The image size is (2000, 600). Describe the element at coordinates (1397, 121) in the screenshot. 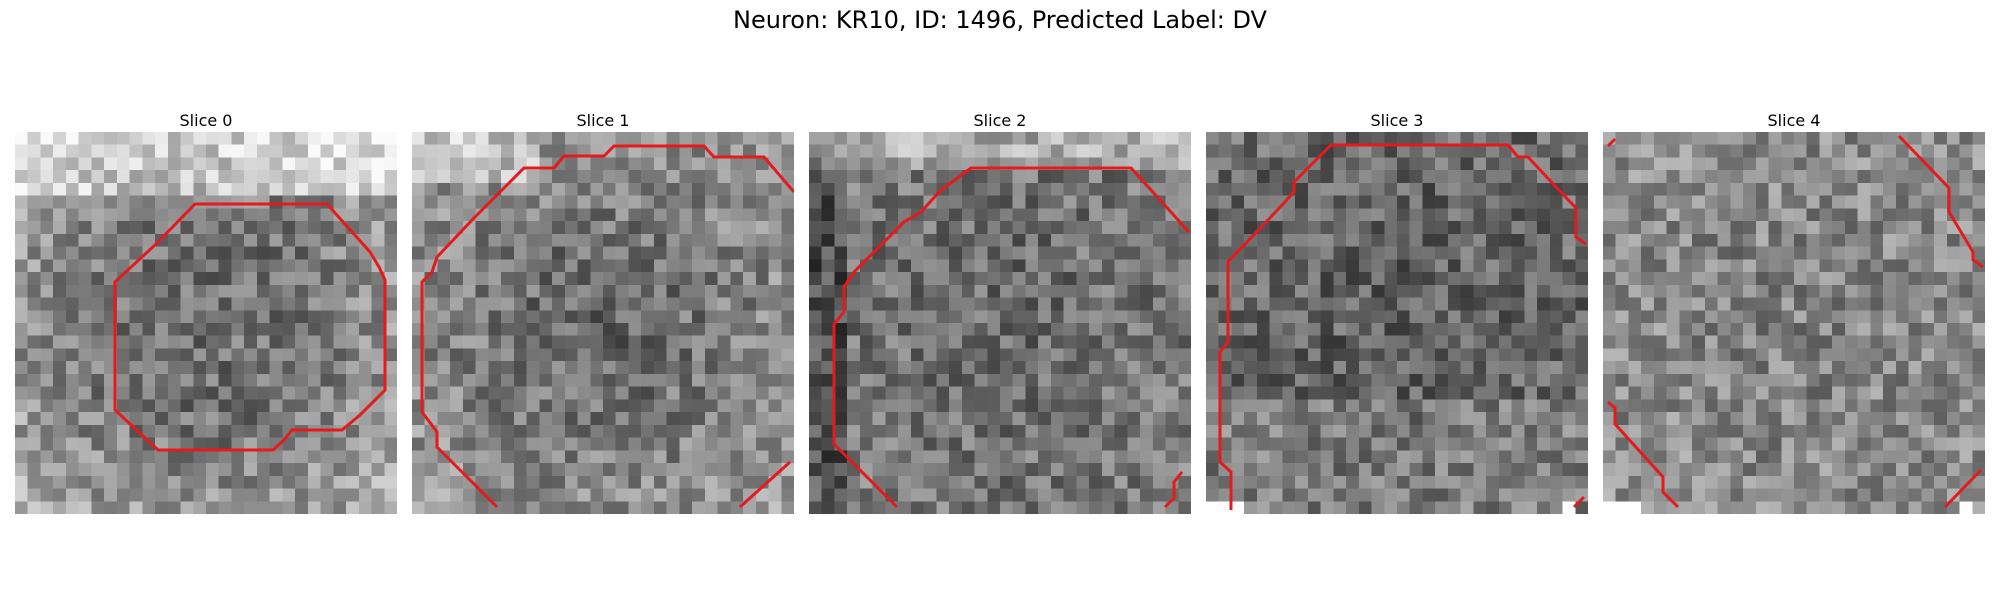

I see `slice-title: Slice 3` at that location.